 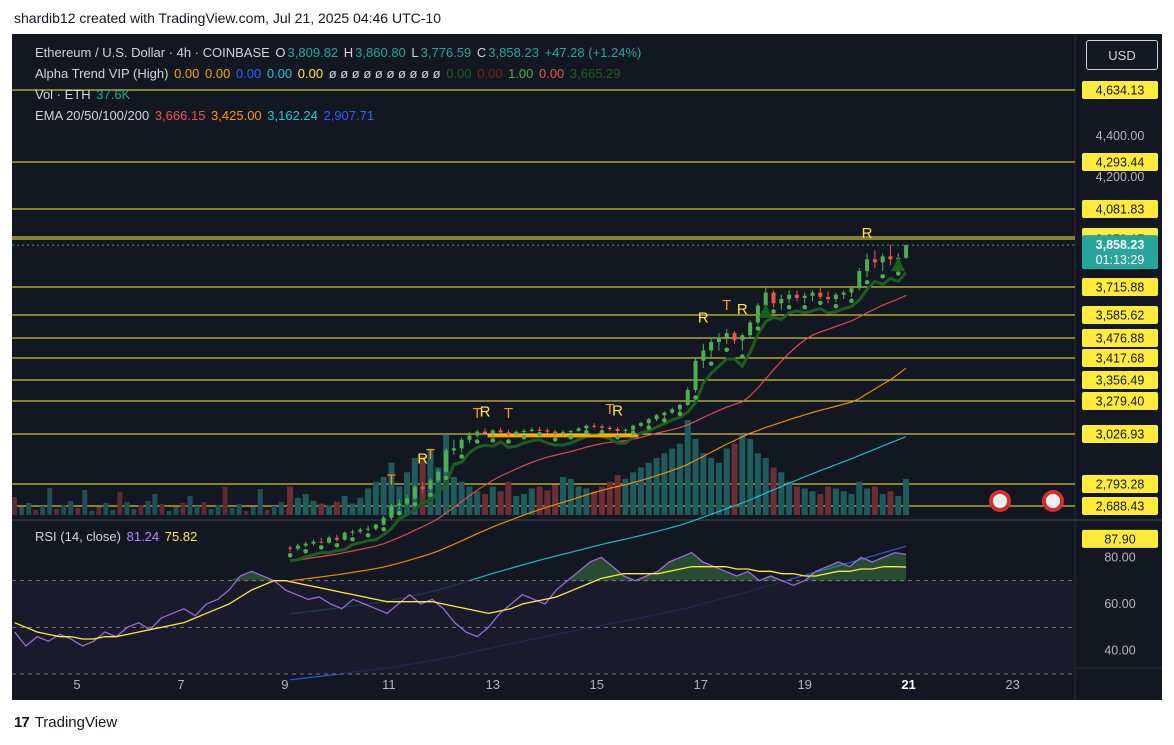 I want to click on level-label: 3,585.62, so click(x=1120, y=316).